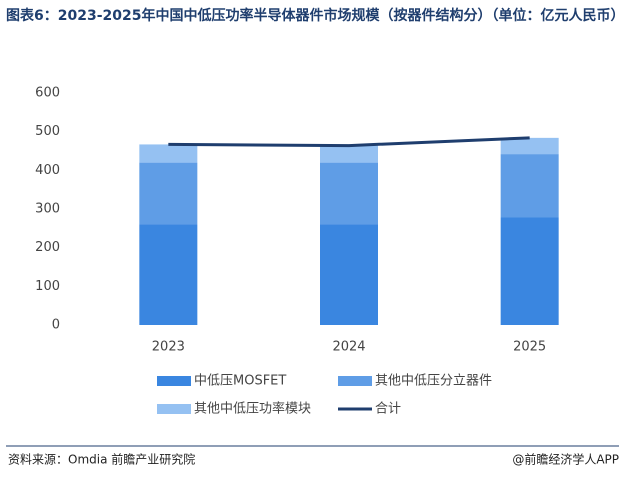 Image resolution: width=625 pixels, height=480 pixels. I want to click on y-tick-label: 300, so click(47, 209).